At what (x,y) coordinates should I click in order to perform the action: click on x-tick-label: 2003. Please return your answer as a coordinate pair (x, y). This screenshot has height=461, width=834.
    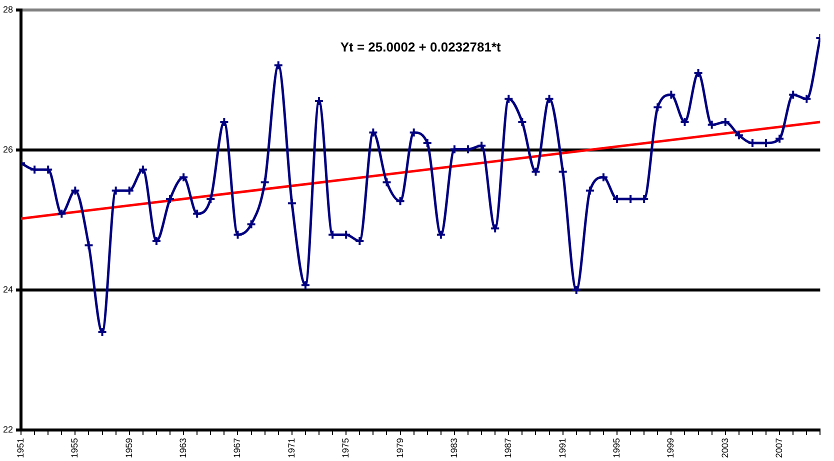
    Looking at the image, I should click on (725, 448).